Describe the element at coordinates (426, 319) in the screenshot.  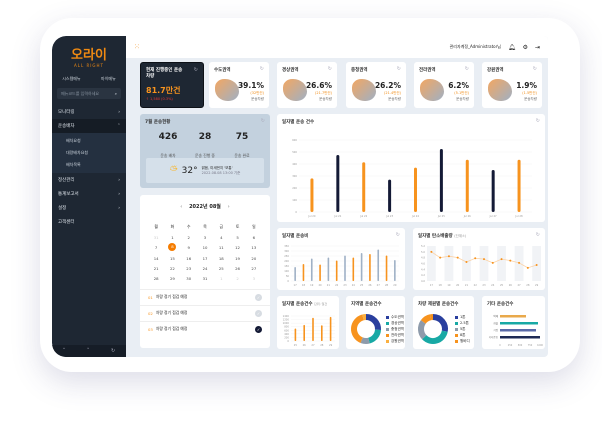
I see `donut-slice` at that location.